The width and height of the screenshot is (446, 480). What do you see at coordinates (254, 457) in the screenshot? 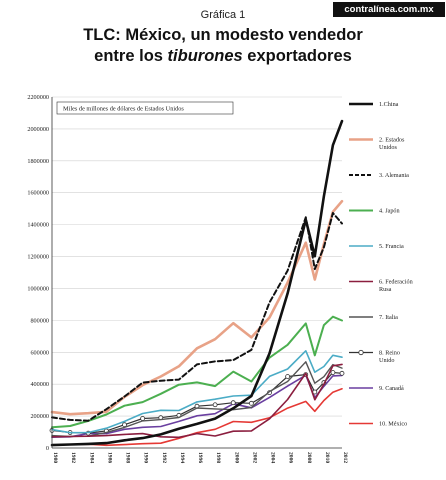
I see `x-tick-label: 2002` at bounding box center [254, 457].